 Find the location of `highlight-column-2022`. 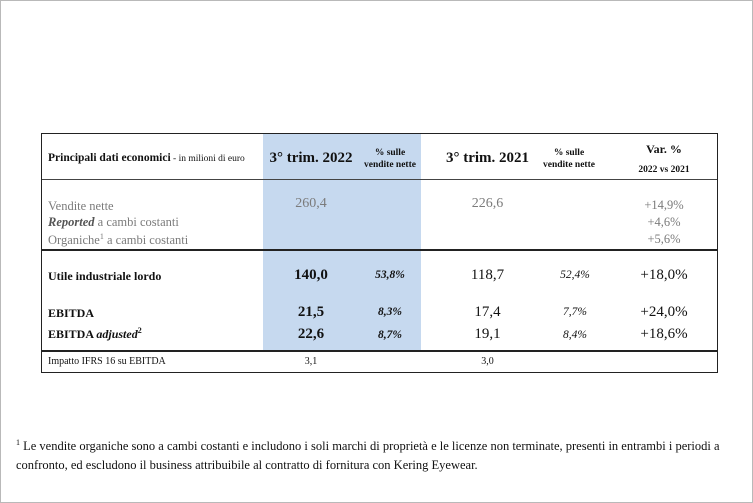

highlight-column-2022 is located at coordinates (342, 242).